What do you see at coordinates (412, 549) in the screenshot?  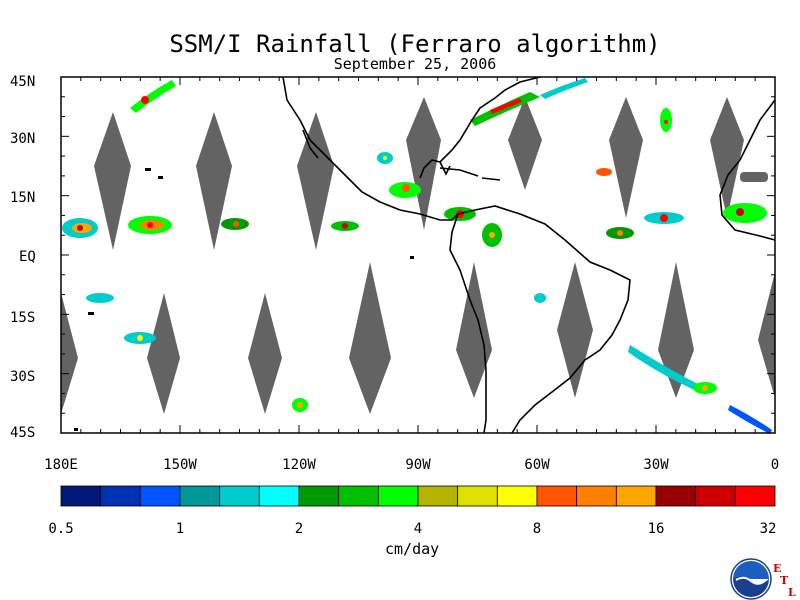 I see `colorbar-units: cm/day` at bounding box center [412, 549].